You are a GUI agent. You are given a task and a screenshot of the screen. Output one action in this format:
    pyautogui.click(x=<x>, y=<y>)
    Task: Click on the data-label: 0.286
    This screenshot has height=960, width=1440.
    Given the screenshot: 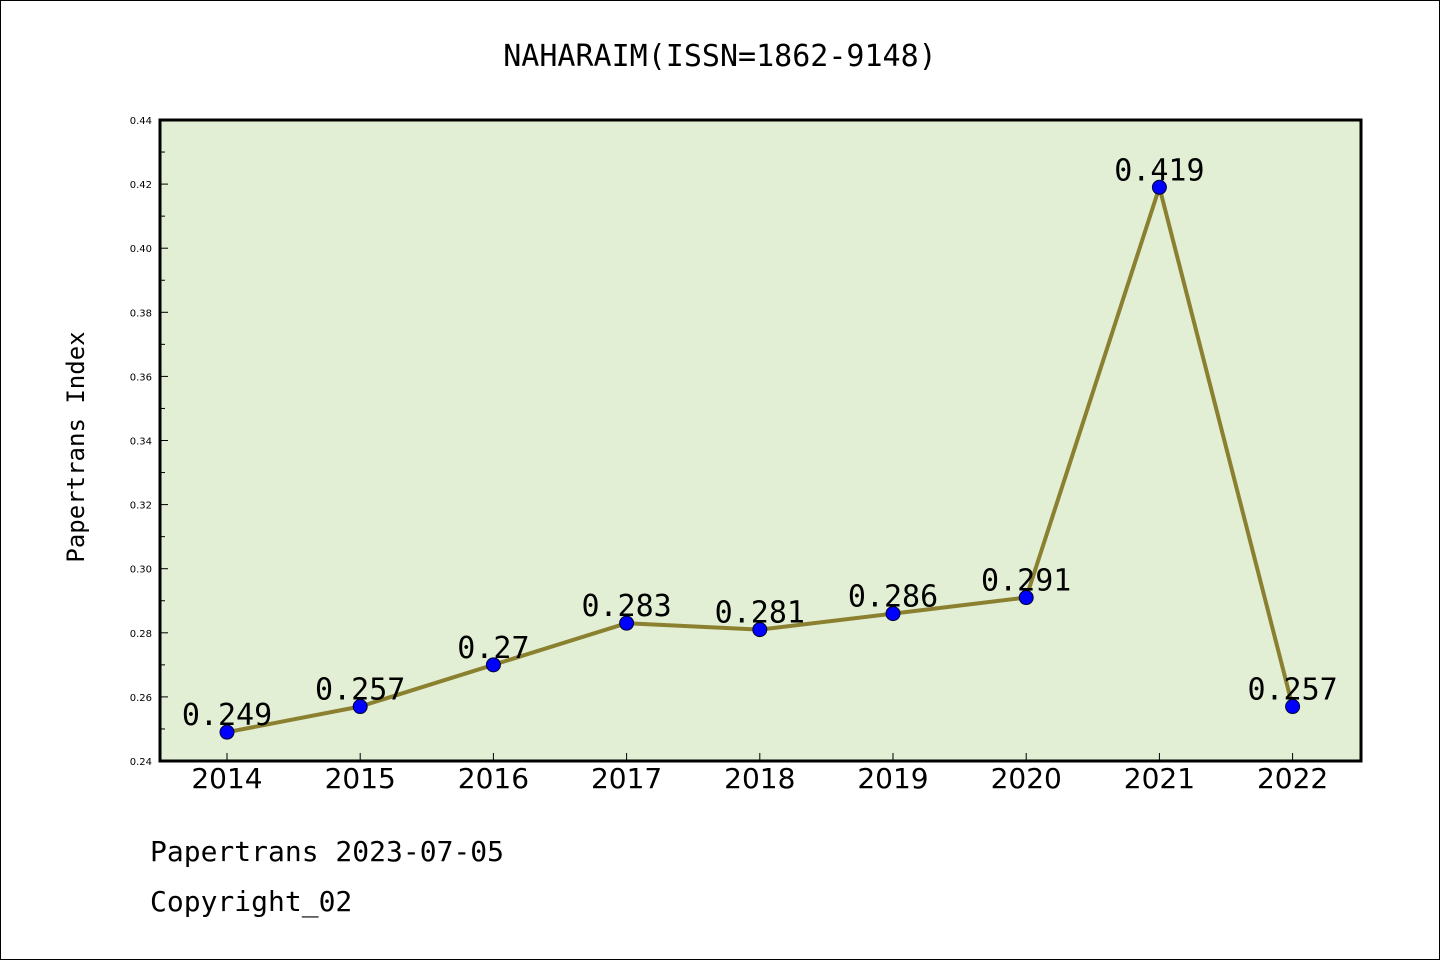 What is the action you would take?
    pyautogui.click(x=893, y=597)
    